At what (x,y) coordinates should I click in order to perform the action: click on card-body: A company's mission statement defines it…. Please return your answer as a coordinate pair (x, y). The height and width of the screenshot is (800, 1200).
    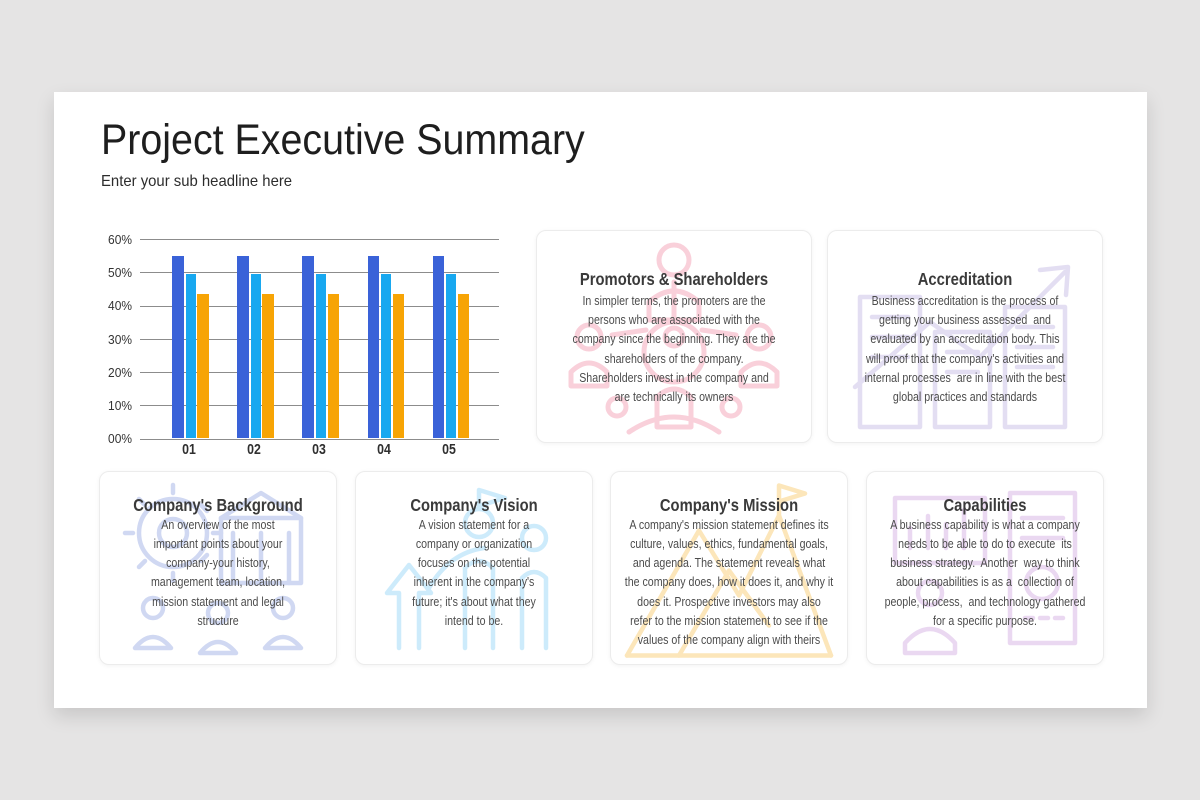
    Looking at the image, I should click on (729, 582).